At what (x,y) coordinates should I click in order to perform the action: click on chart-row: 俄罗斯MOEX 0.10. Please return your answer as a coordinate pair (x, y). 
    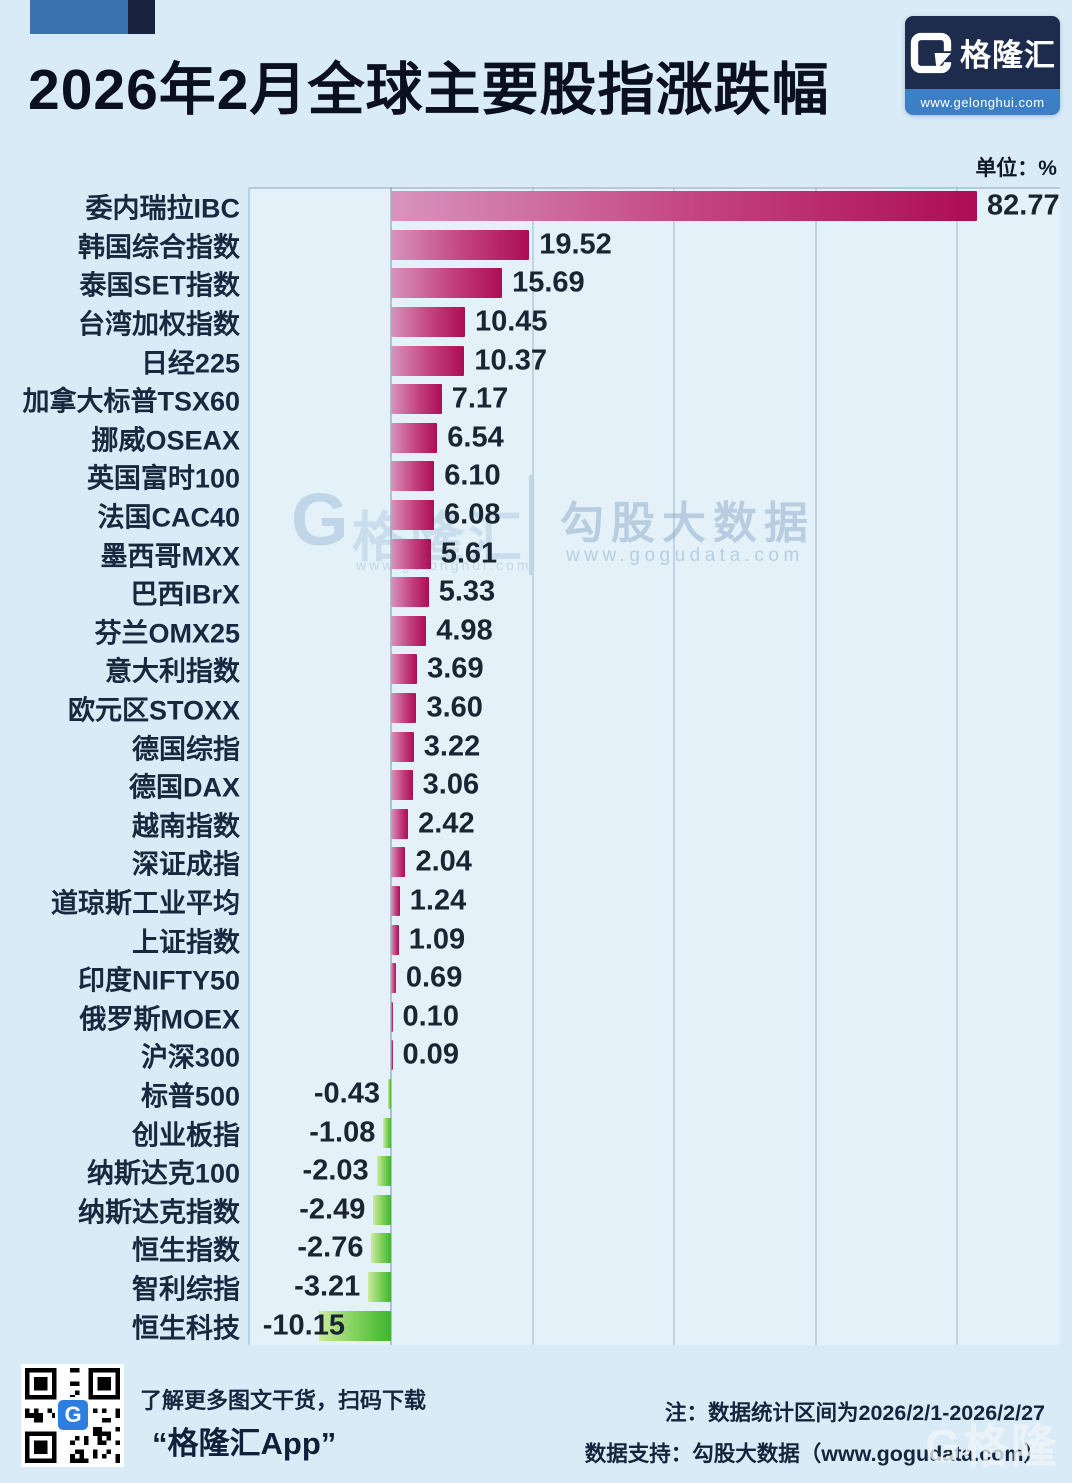
    Looking at the image, I should click on (536, 1017).